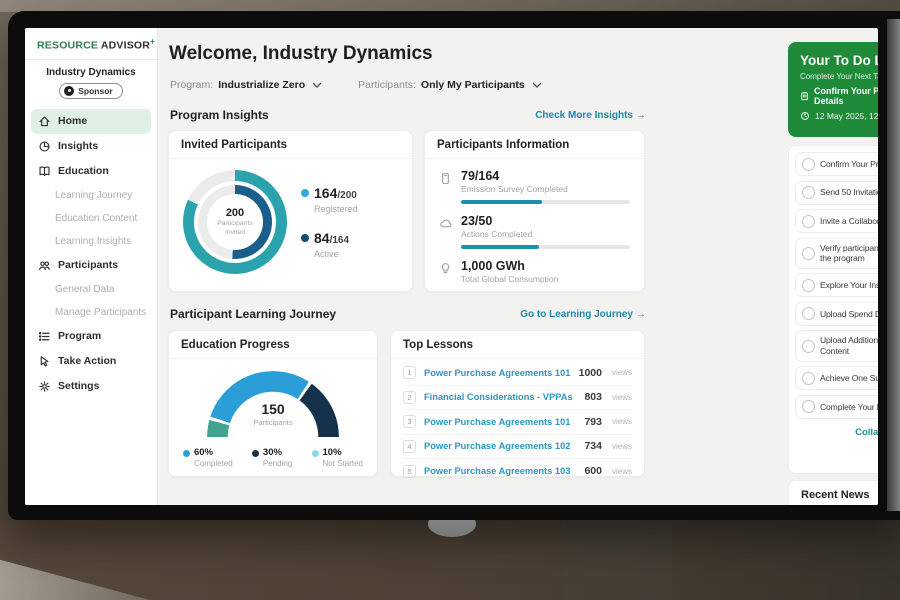 This screenshot has height=600, width=900. Describe the element at coordinates (534, 271) in the screenshot. I see `stat-consumption: 1,000 GWh Total Global Consumption` at that location.